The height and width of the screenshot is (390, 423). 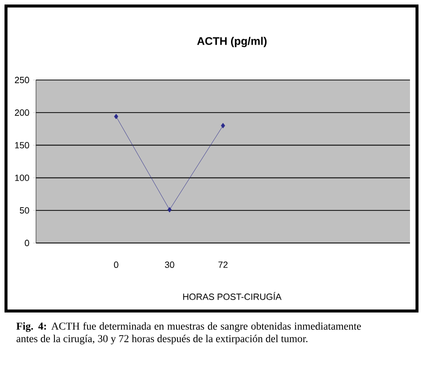 I want to click on chart-title: ACTH (pg/ml), so click(x=232, y=42).